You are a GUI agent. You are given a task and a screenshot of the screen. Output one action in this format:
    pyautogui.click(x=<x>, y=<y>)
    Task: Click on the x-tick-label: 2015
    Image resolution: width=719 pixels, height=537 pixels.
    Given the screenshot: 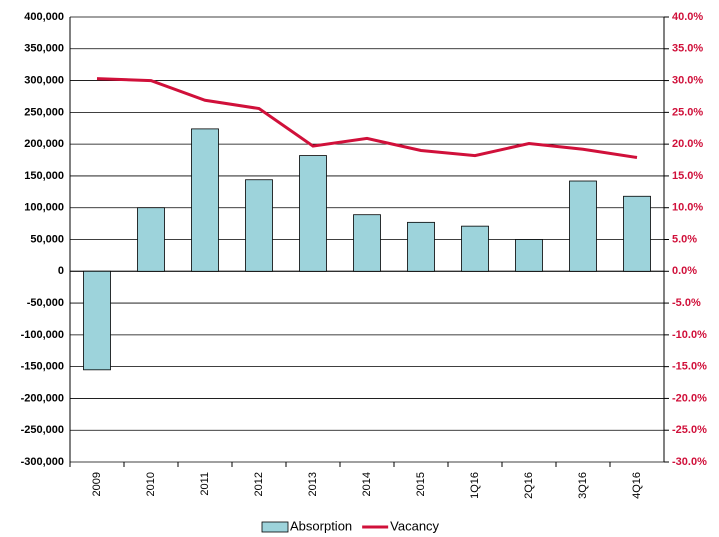 What is the action you would take?
    pyautogui.click(x=421, y=484)
    